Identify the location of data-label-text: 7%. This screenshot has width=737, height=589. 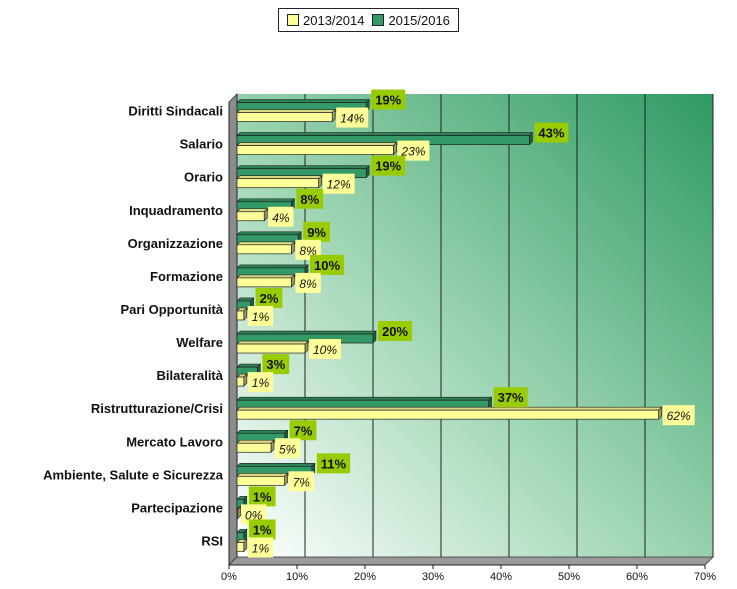
(302, 482).